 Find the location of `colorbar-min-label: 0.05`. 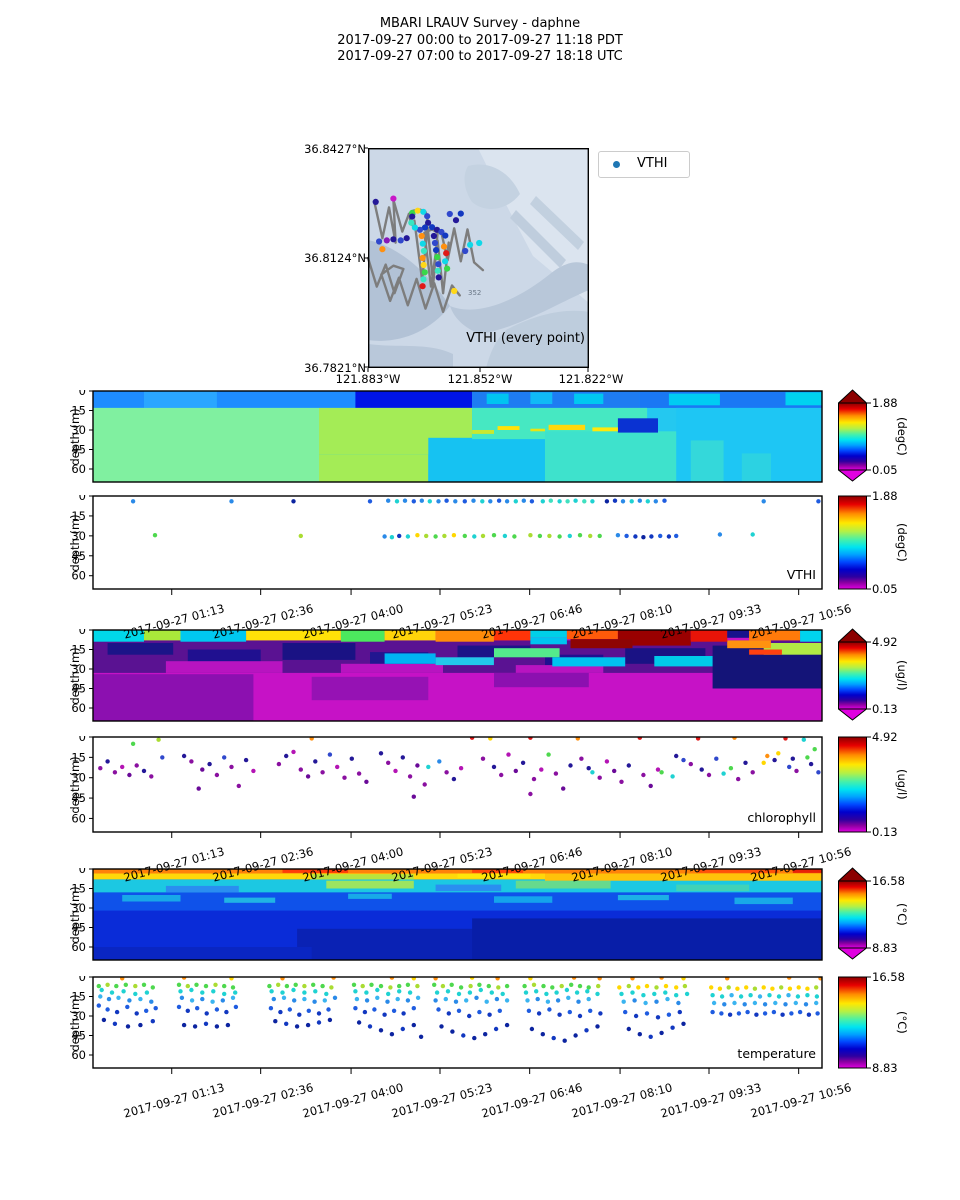

colorbar-min-label: 0.05 is located at coordinates (885, 589).